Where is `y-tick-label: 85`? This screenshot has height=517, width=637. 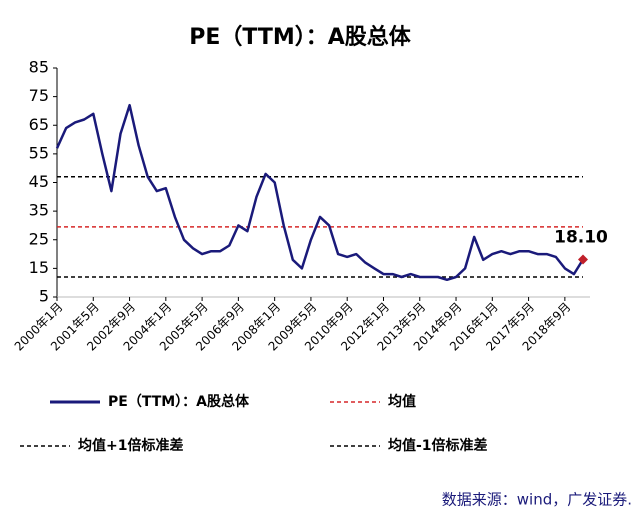
y-tick-label: 85 is located at coordinates (39, 67).